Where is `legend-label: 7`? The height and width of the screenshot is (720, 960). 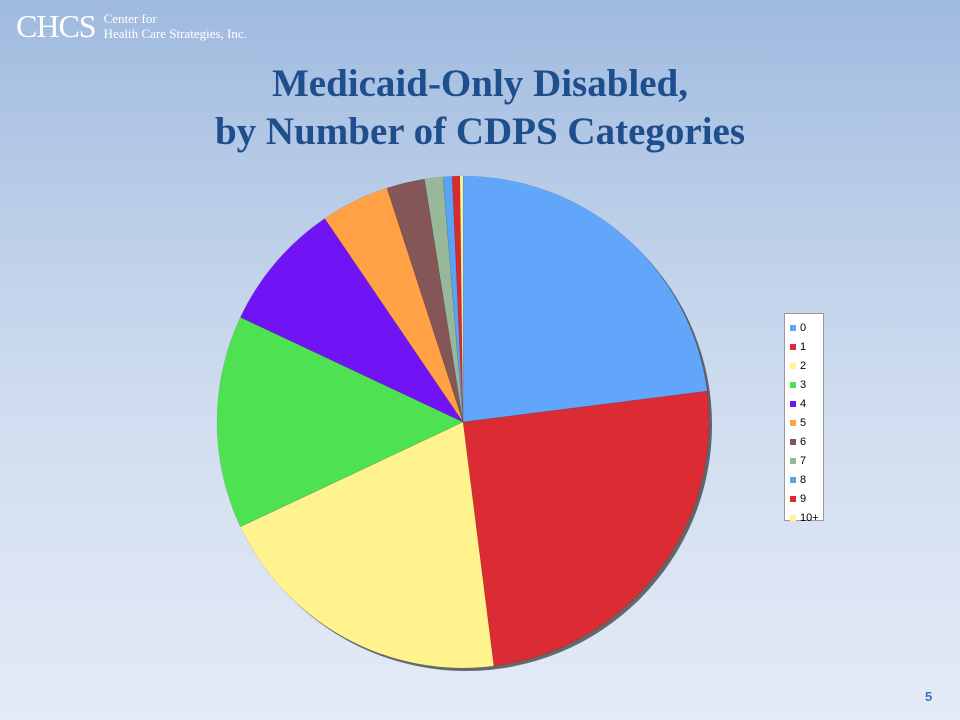
legend-label: 7 is located at coordinates (803, 460).